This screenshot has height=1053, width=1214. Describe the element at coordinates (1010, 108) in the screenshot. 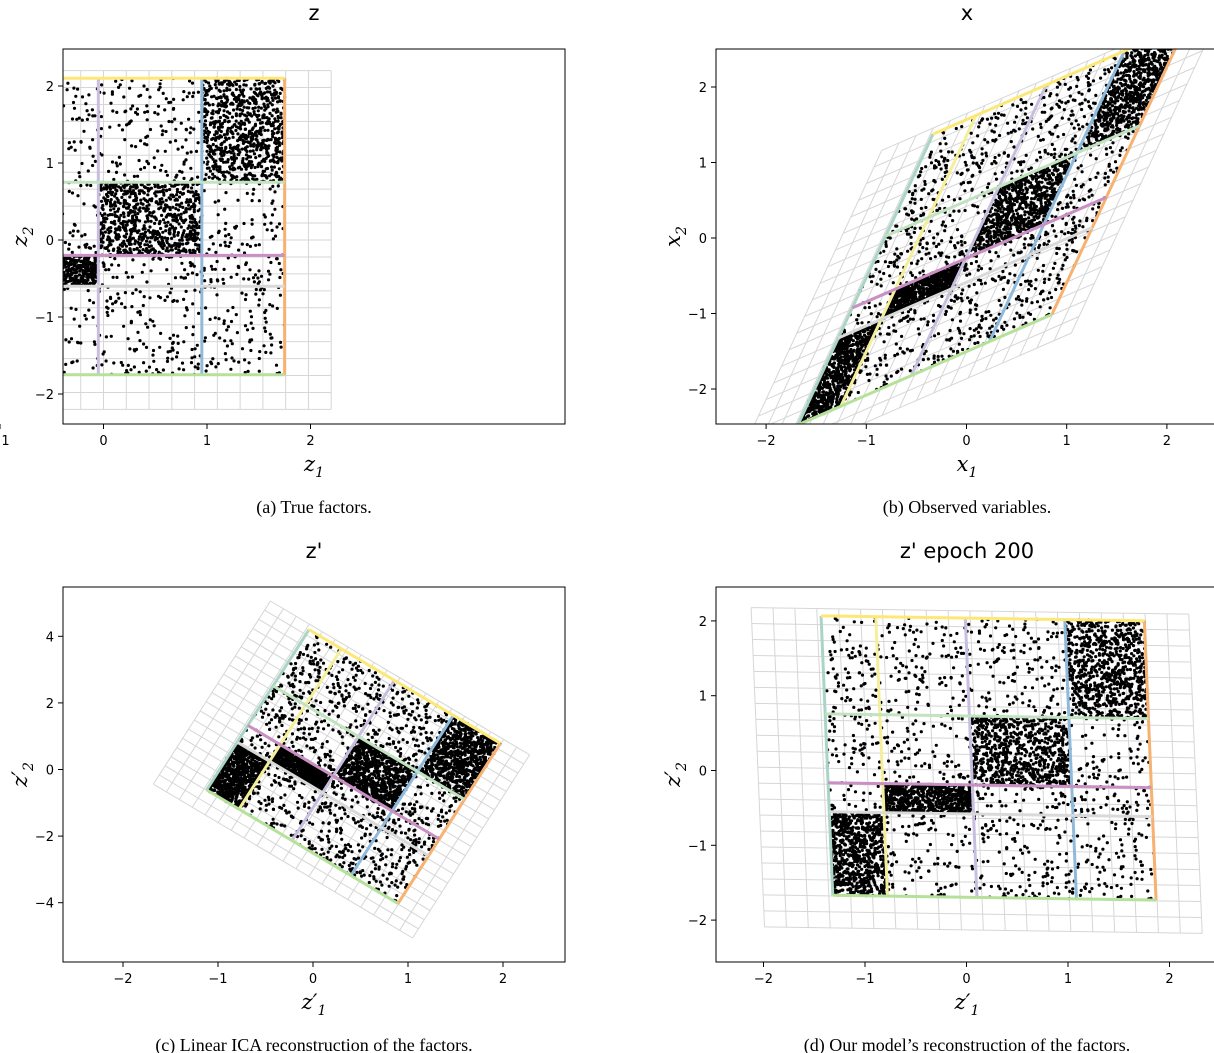

I see `grid-line` at that location.